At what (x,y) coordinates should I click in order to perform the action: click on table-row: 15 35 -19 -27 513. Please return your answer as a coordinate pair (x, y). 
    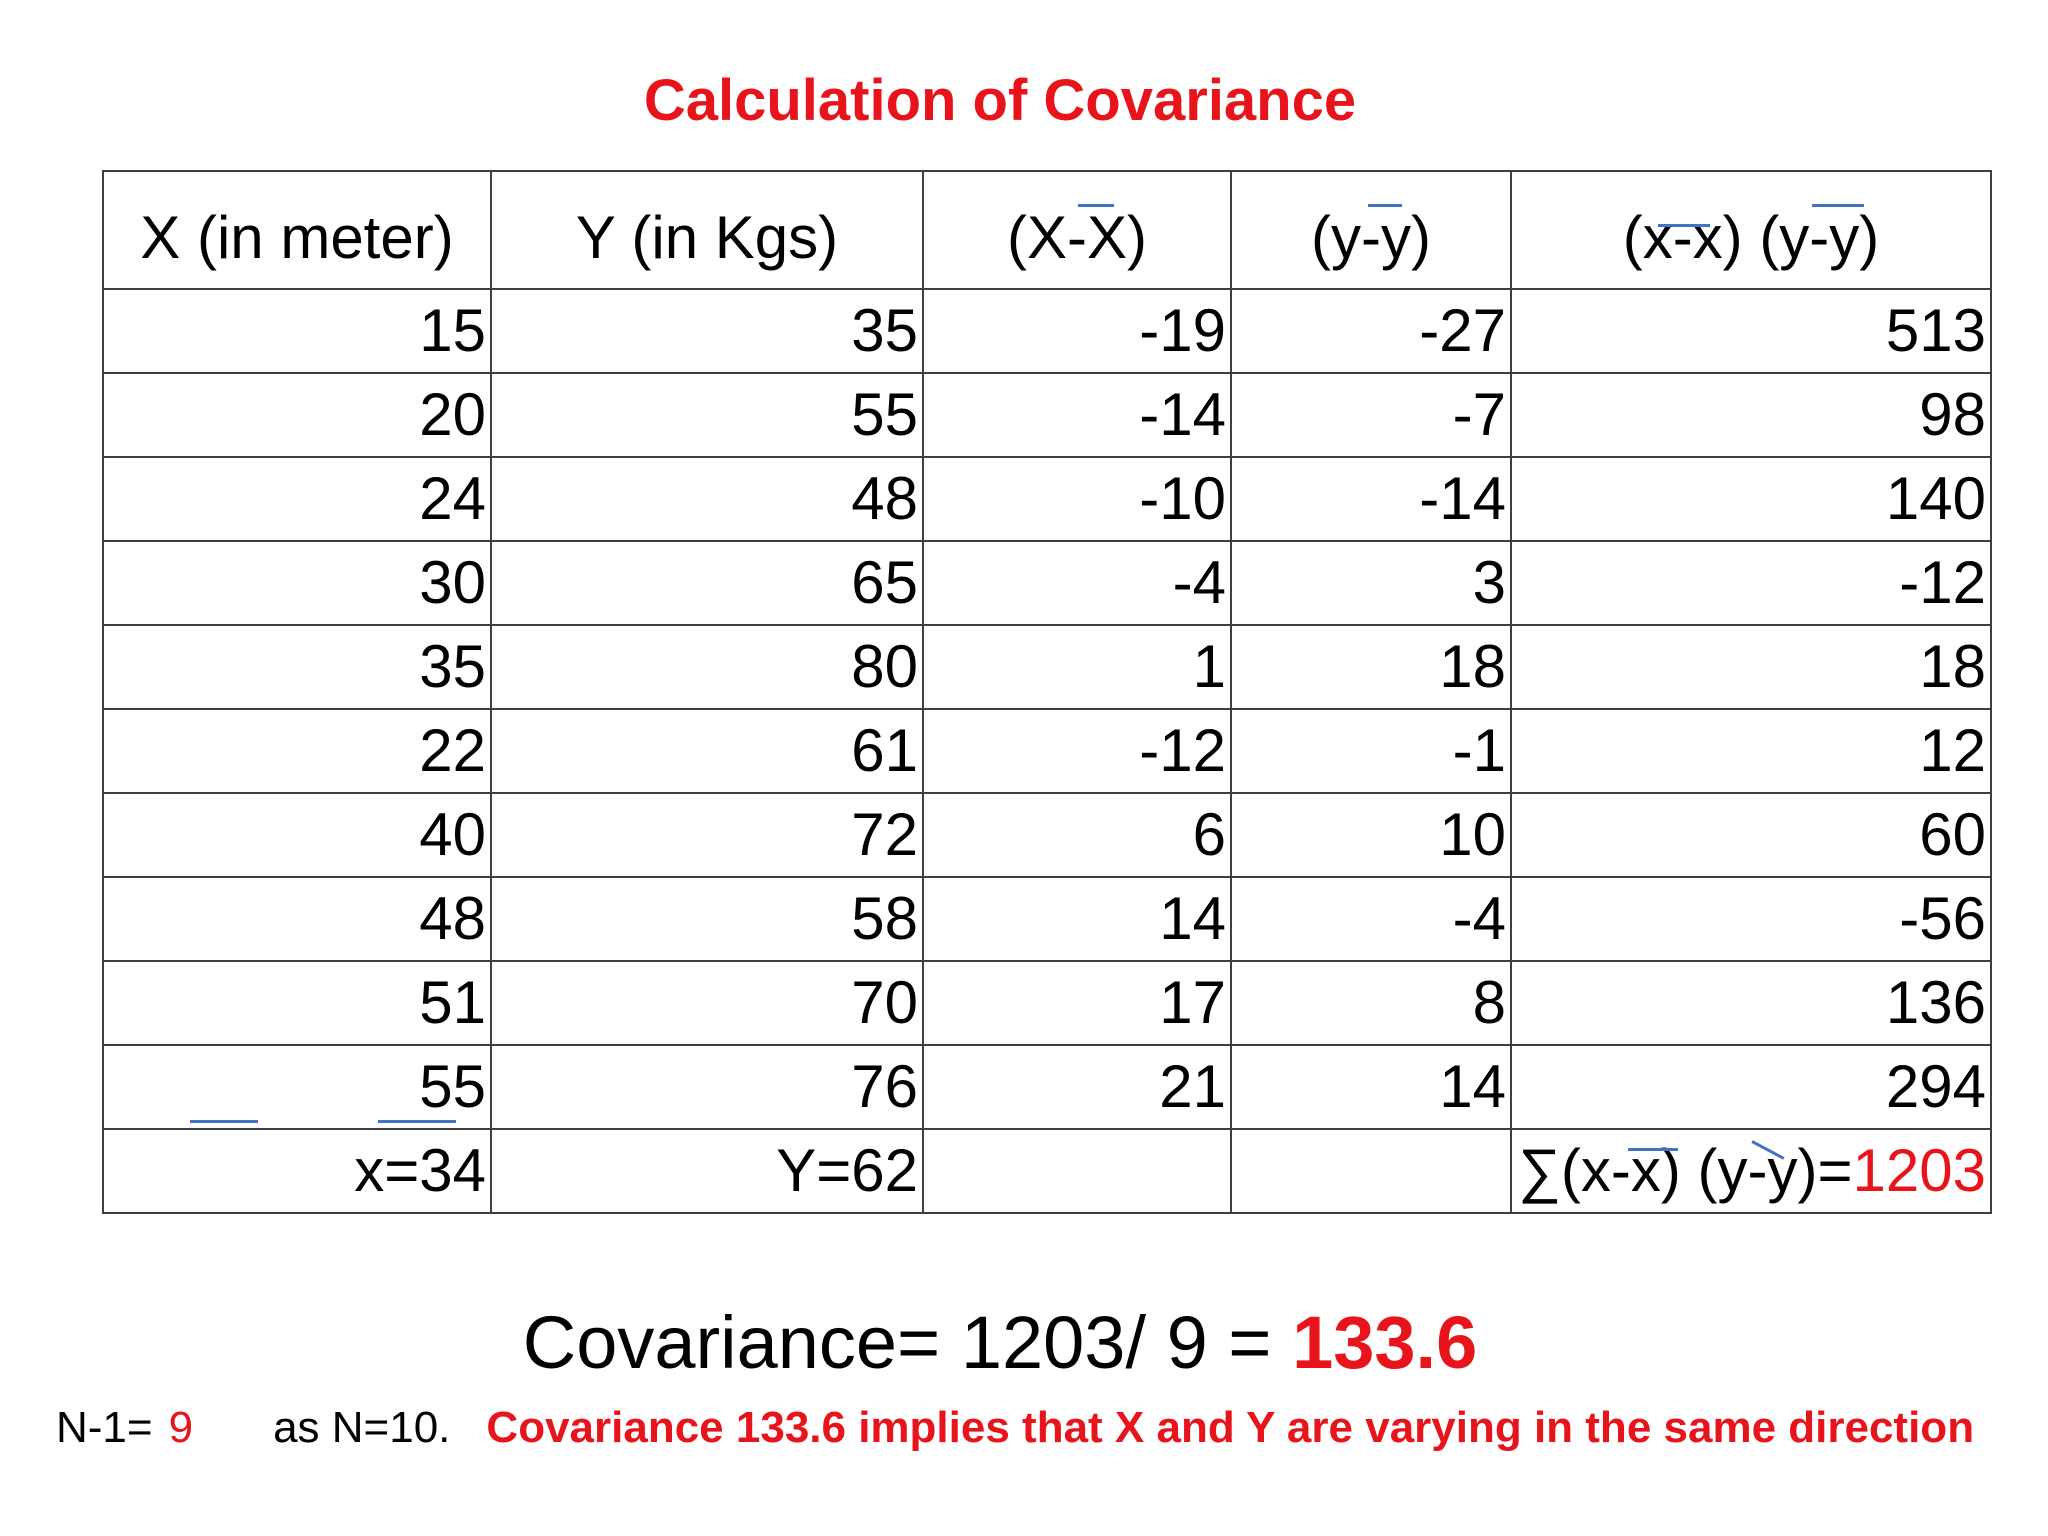
    Looking at the image, I should click on (1047, 331).